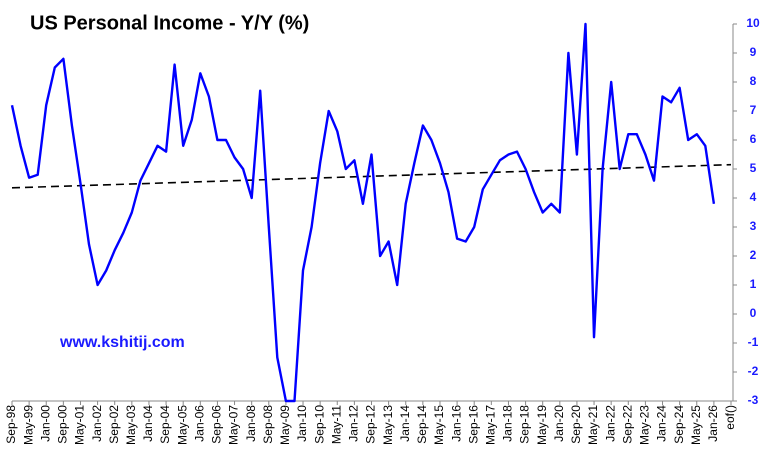  What do you see at coordinates (753, 23) in the screenshot?
I see `y-tick-label: 10` at bounding box center [753, 23].